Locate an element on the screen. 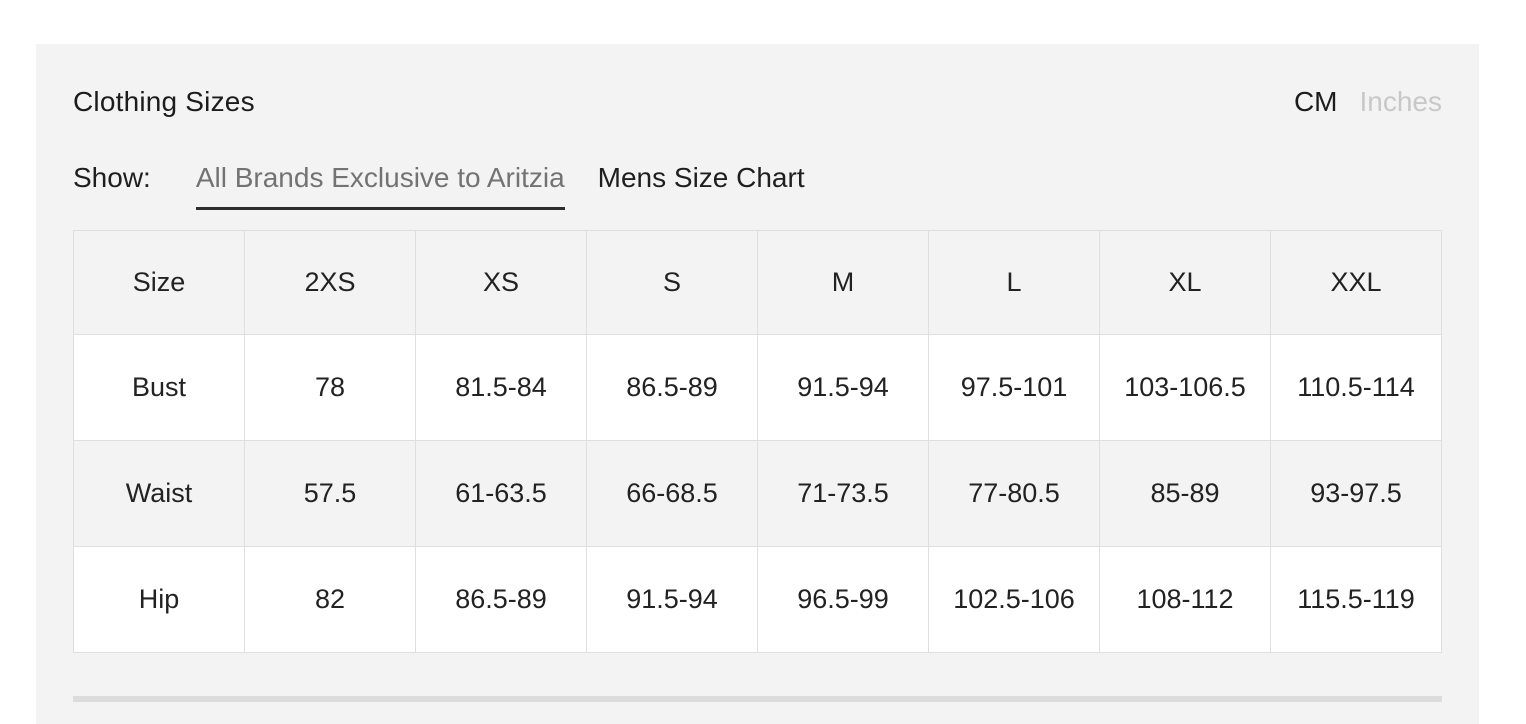  unit-toggle: CM Inches is located at coordinates (1368, 102).